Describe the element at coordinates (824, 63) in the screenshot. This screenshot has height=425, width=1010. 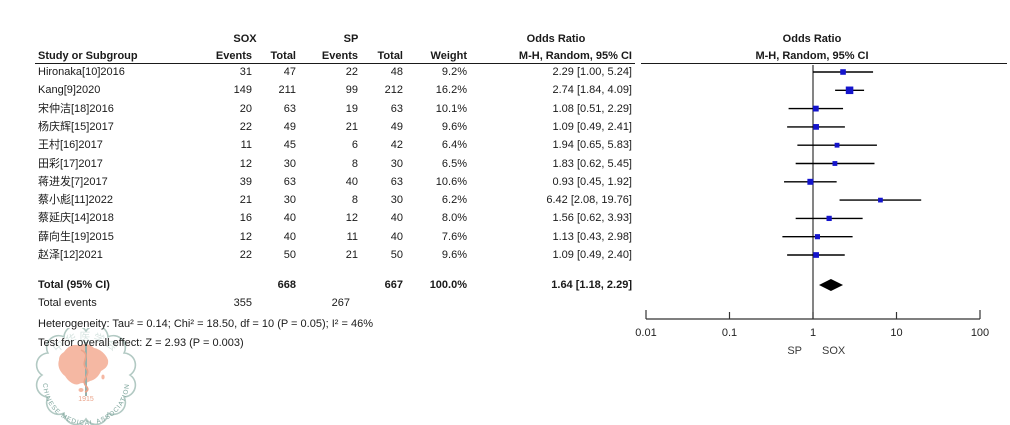
I see `plot-header-divider` at that location.